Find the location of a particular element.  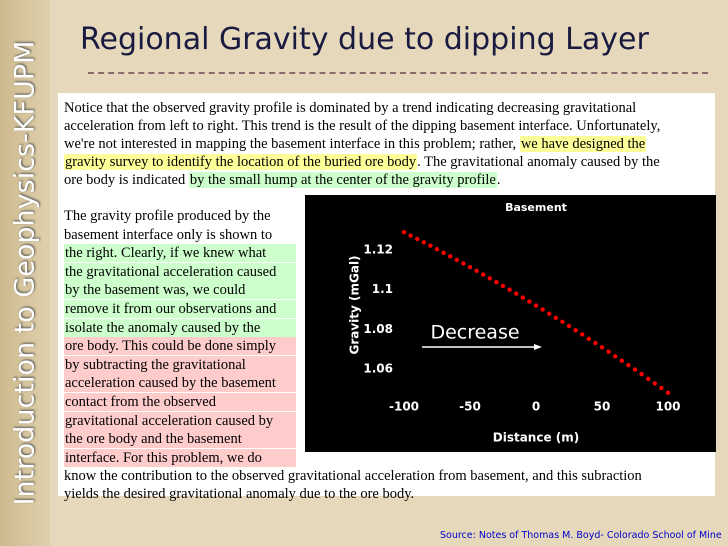

annotation-arrowhead is located at coordinates (538, 347).